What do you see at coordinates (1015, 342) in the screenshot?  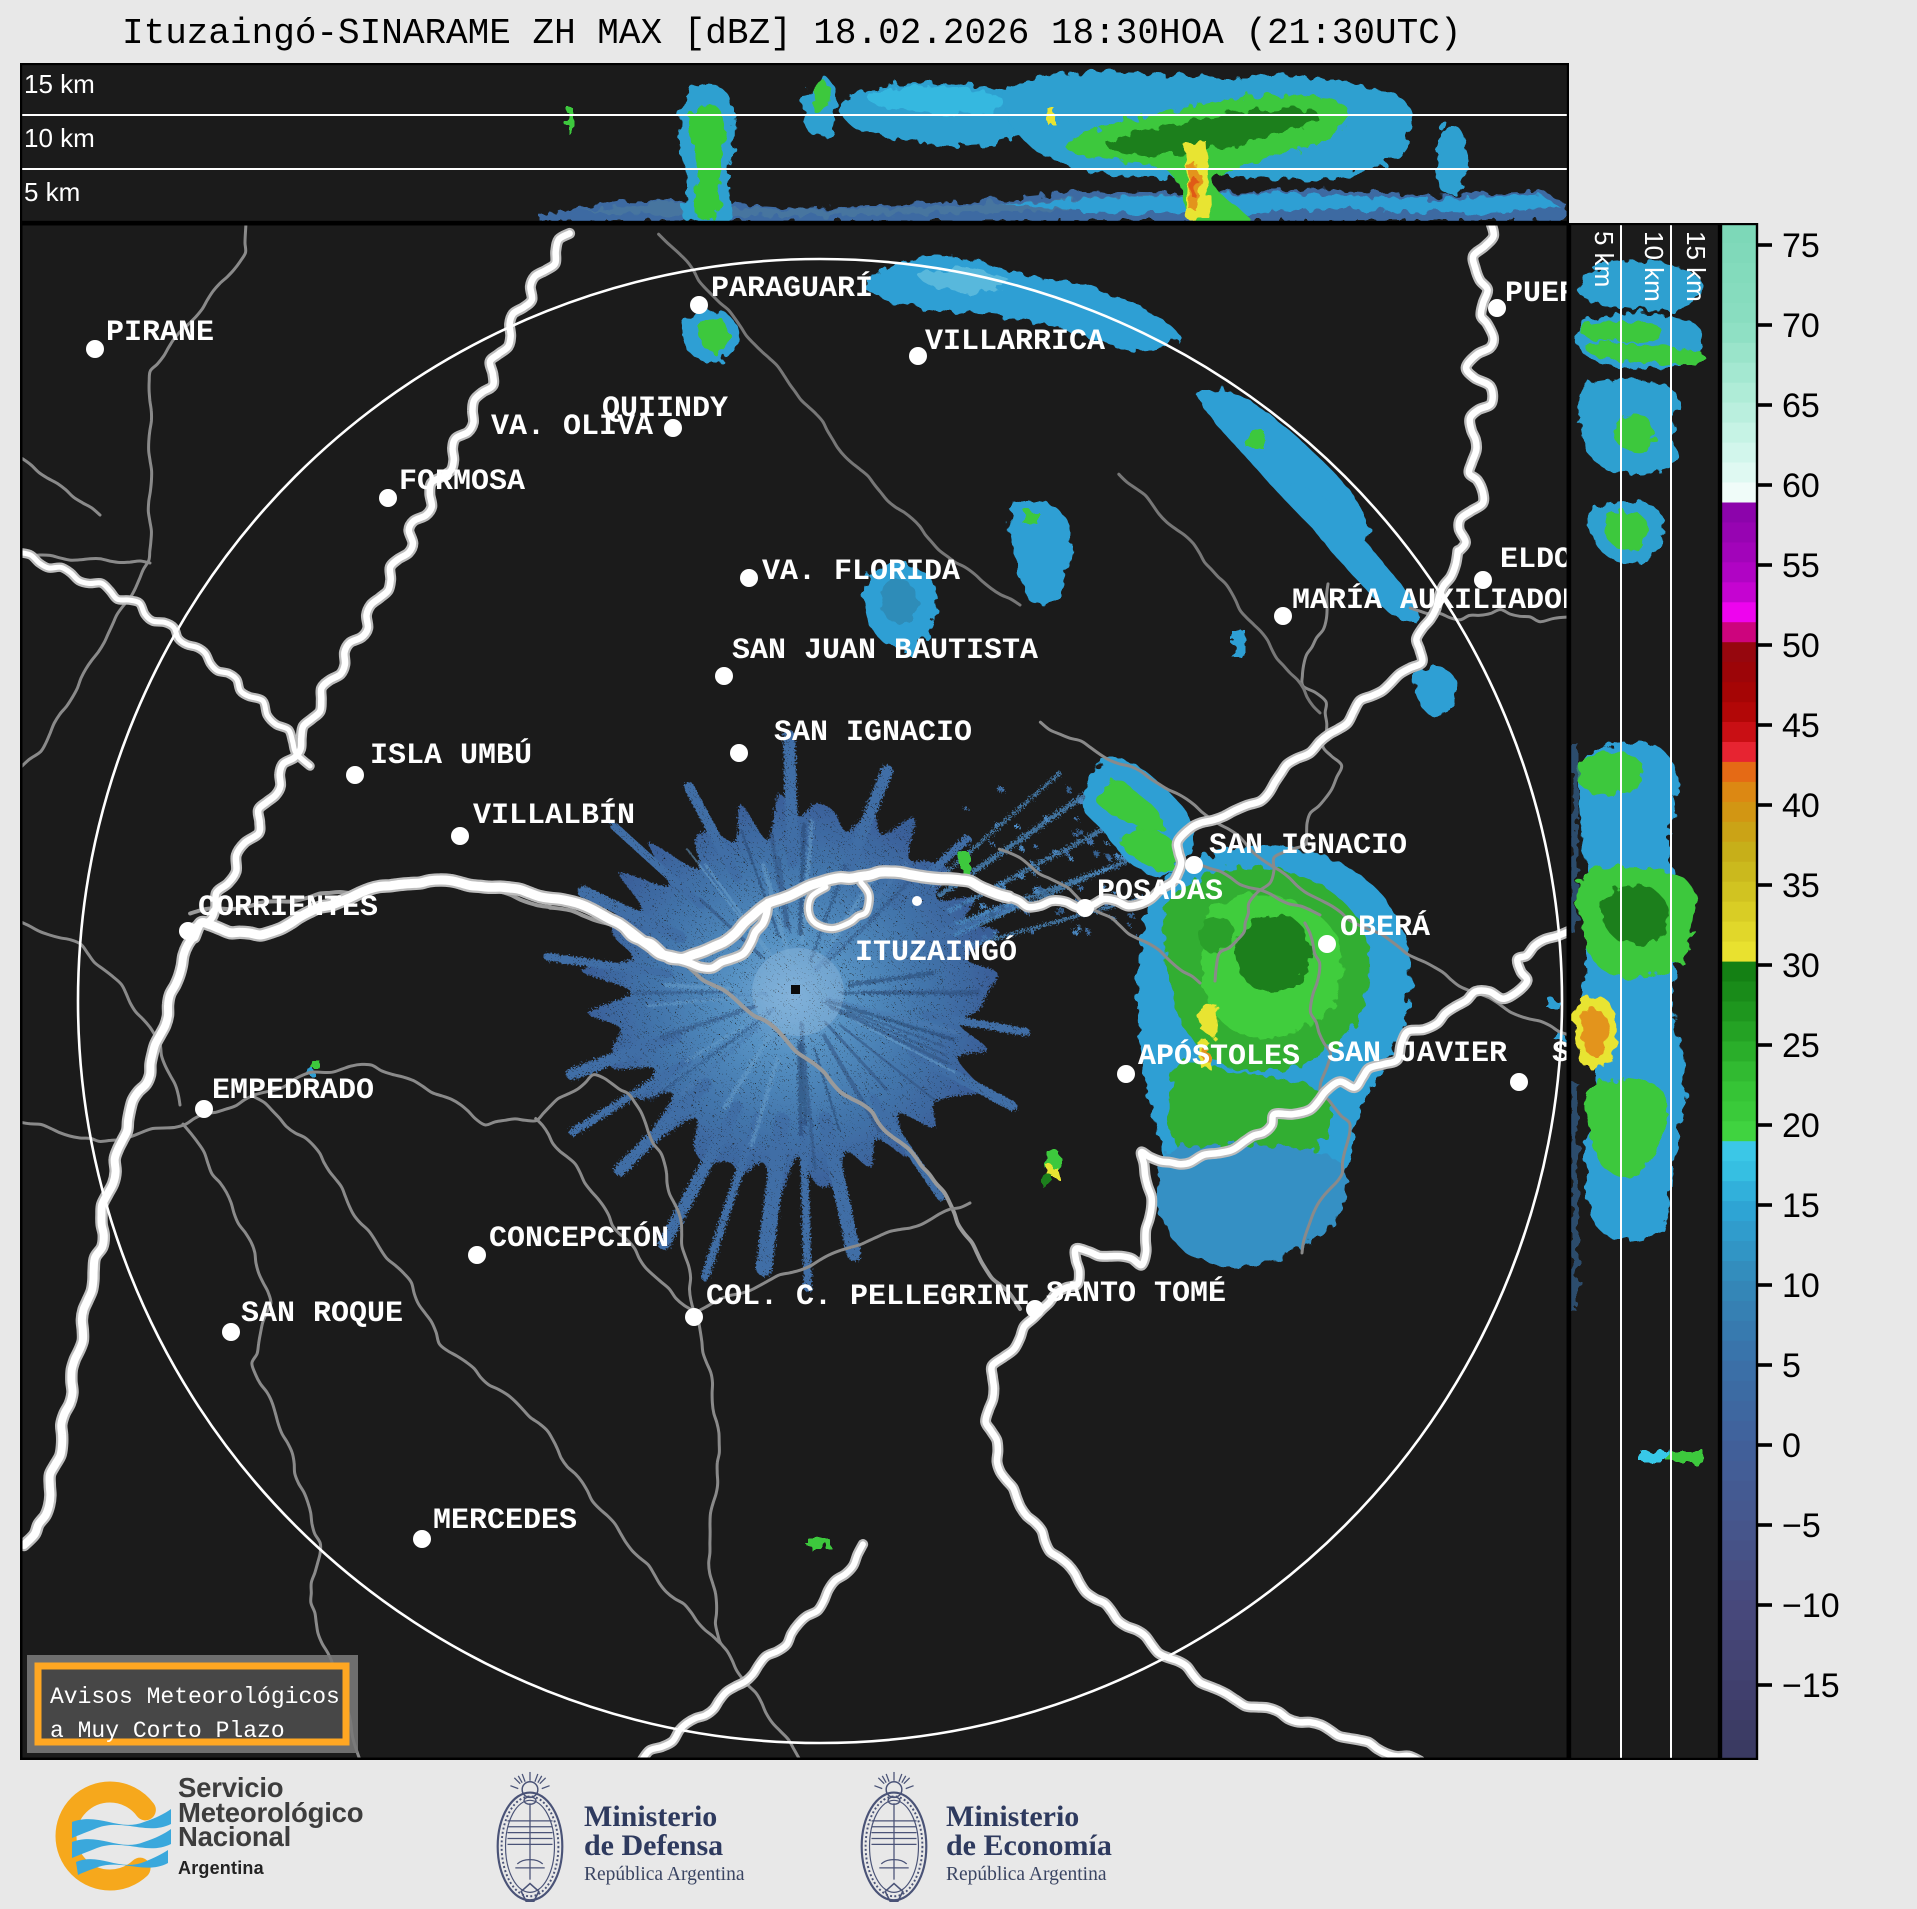 I see `svg-text: VILLARRICA` at bounding box center [1015, 342].